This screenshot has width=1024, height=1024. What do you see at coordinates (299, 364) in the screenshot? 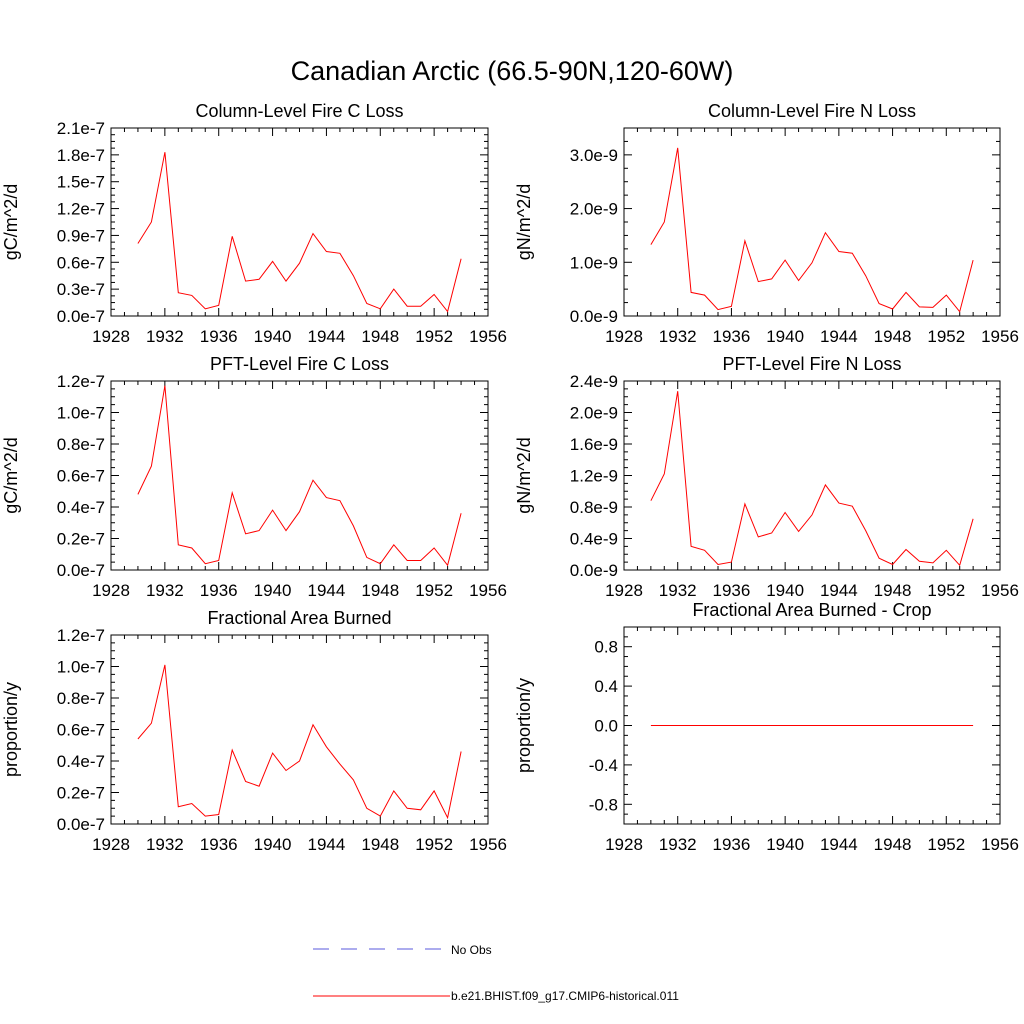
I see `panel-title: PFT-Level Fire C Loss` at bounding box center [299, 364].